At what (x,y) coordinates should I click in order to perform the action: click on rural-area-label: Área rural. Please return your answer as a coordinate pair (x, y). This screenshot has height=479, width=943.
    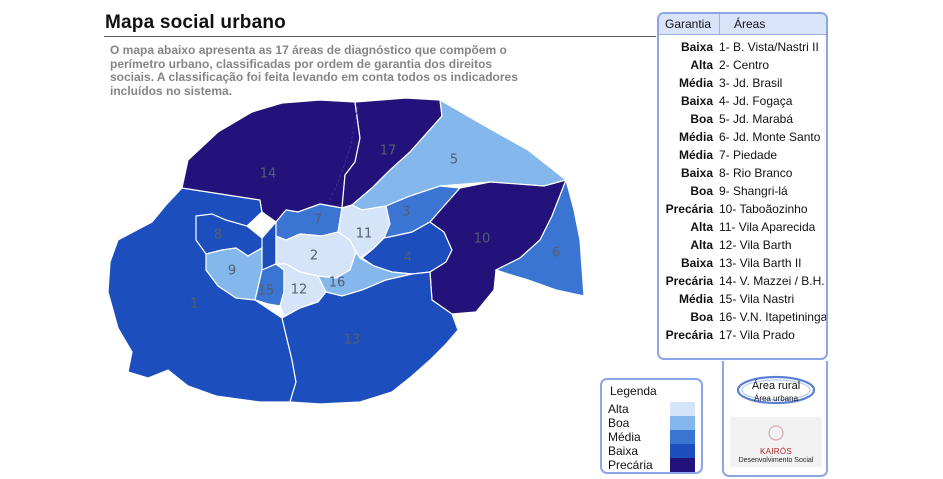
    Looking at the image, I should click on (776, 386).